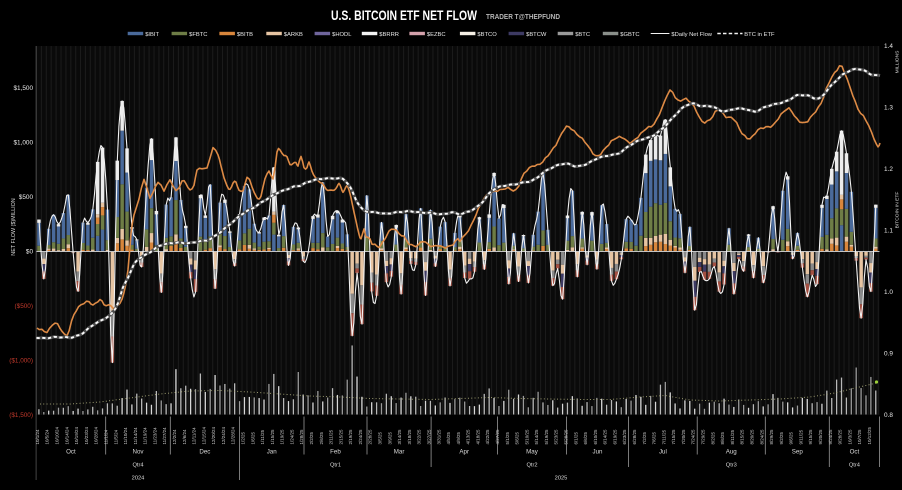 Image resolution: width=902 pixels, height=490 pixels. What do you see at coordinates (145, 436) in the screenshot?
I see `svg-text: 11/19/24` at bounding box center [145, 436].